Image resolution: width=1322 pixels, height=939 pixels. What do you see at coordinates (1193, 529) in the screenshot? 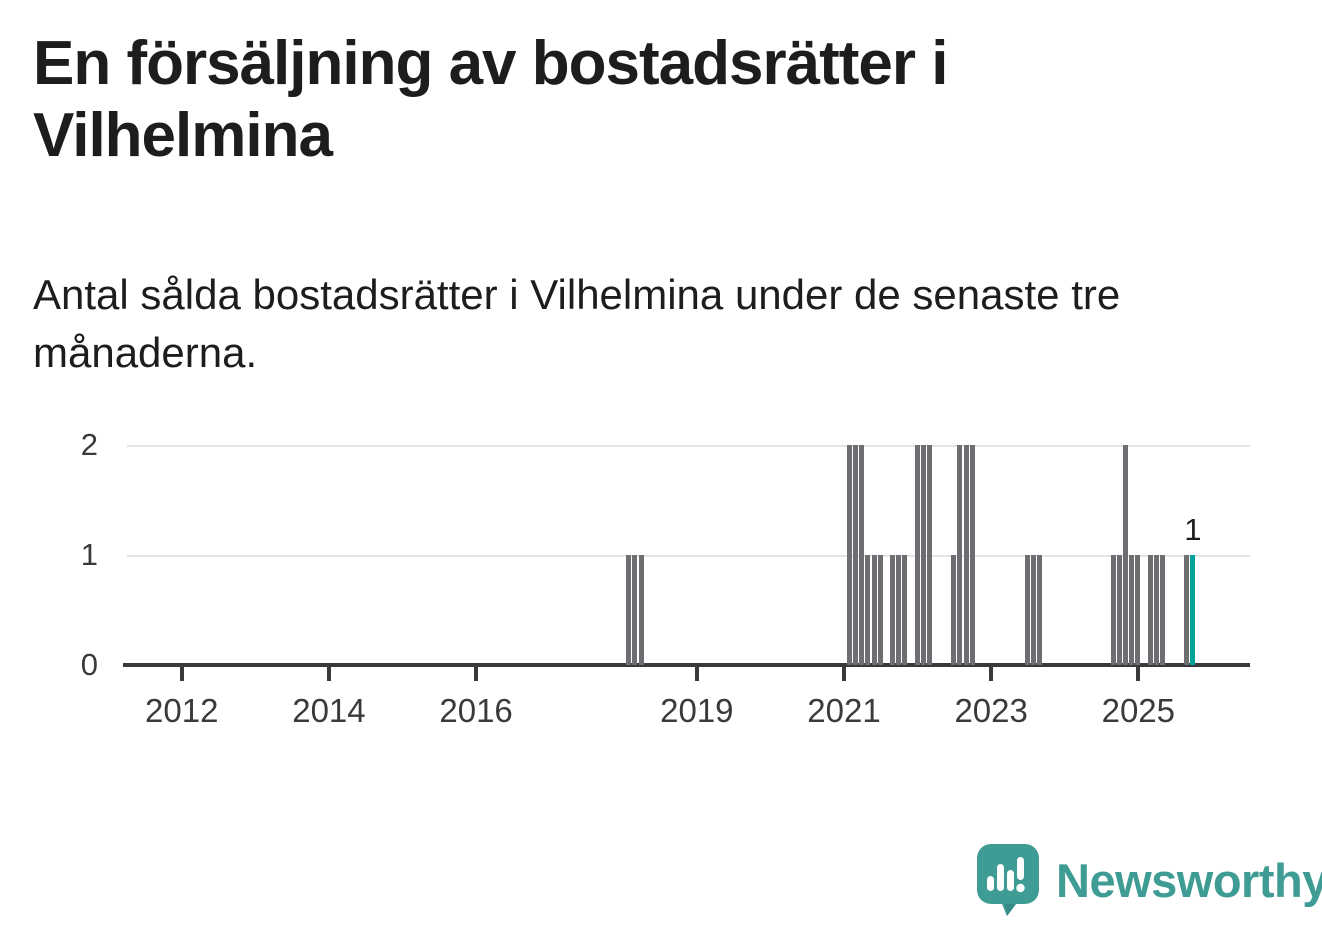
I see `bar-value-label: 1` at bounding box center [1193, 529].